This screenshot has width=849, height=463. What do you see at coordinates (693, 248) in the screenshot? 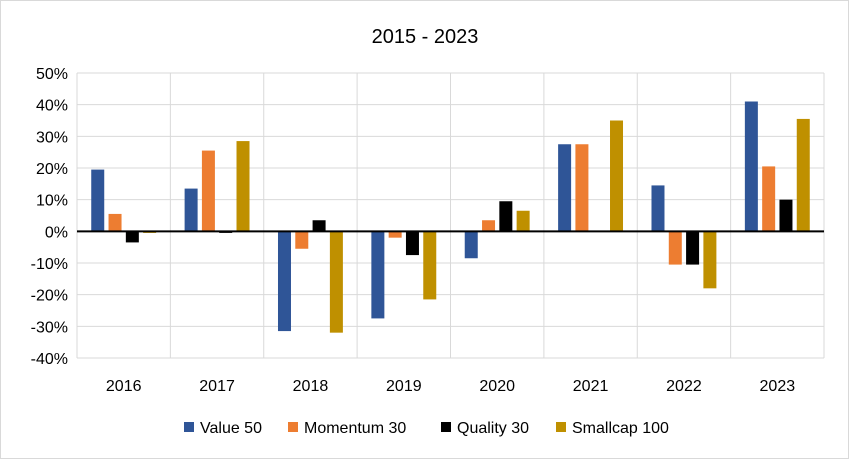
I see `bar-quality-30-2022` at bounding box center [693, 248].